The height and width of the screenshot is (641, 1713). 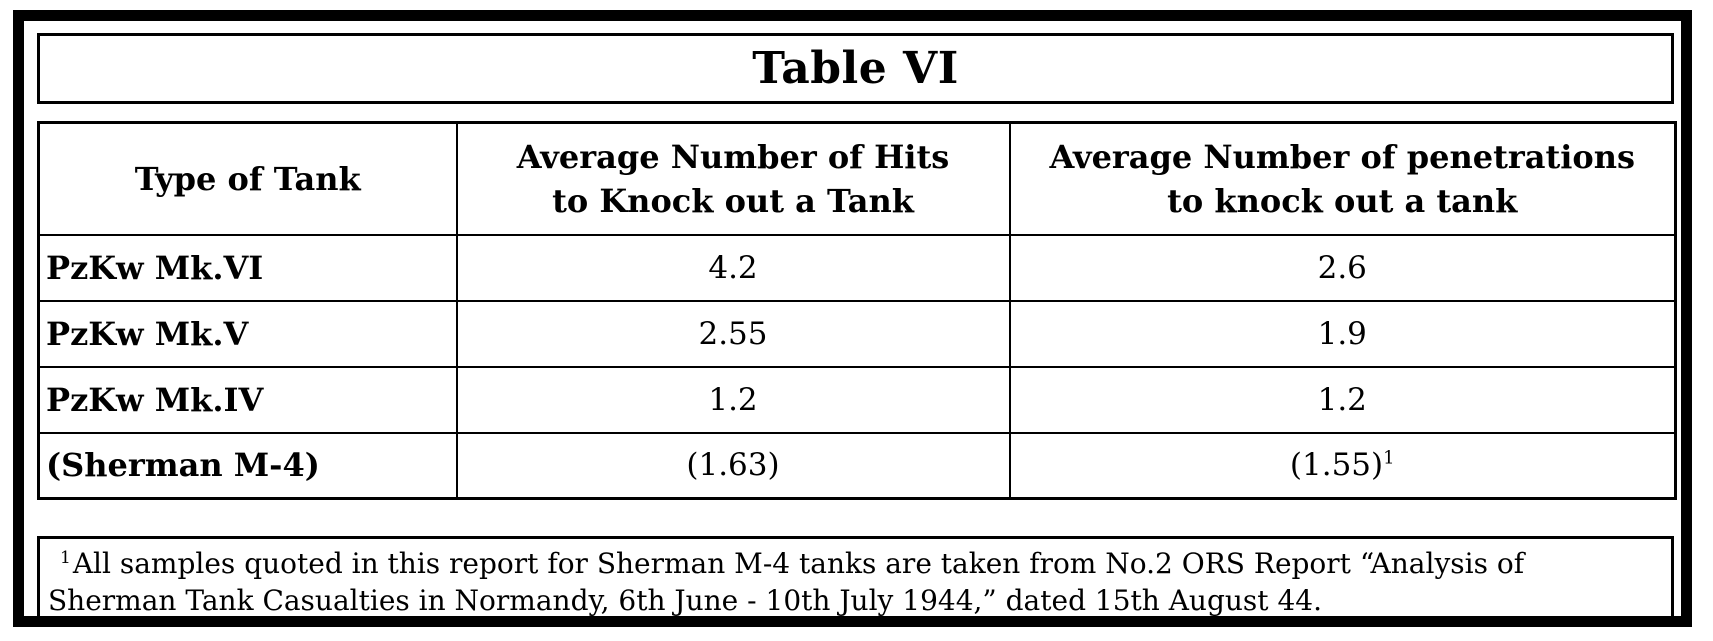 I want to click on hits-cell: 2.55, so click(x=733, y=333).